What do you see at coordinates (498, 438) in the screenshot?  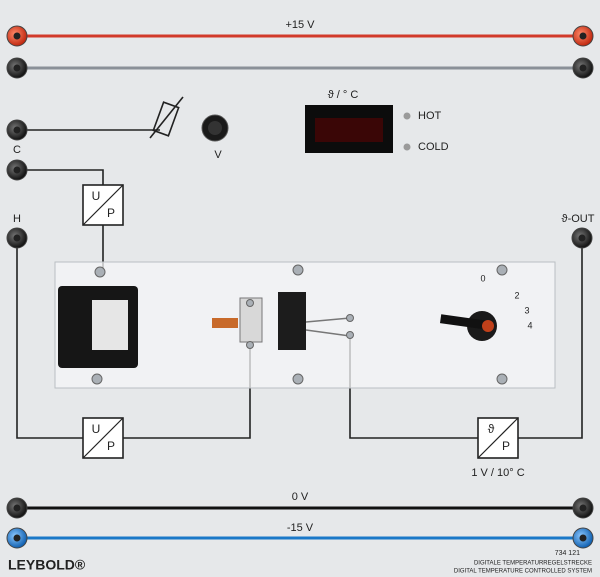 I see `converter: ϑ P` at bounding box center [498, 438].